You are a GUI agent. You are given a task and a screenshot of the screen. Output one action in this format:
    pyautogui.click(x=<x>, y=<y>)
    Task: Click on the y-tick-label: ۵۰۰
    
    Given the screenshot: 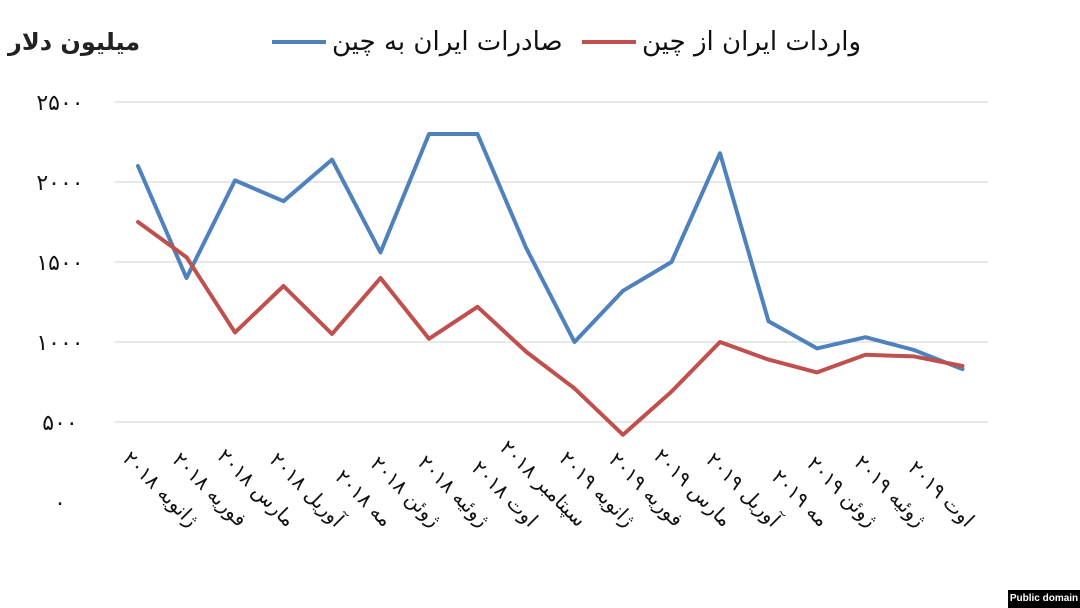 What is the action you would take?
    pyautogui.click(x=59, y=423)
    